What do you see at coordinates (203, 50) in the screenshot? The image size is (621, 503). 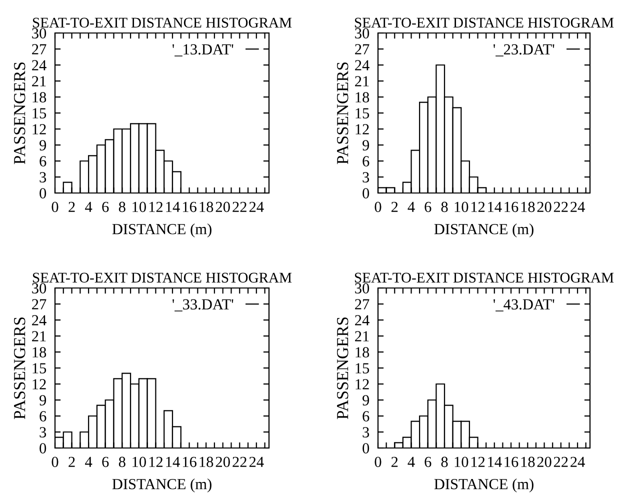 I see `legend-label: '_13.DAT'` at bounding box center [203, 50].